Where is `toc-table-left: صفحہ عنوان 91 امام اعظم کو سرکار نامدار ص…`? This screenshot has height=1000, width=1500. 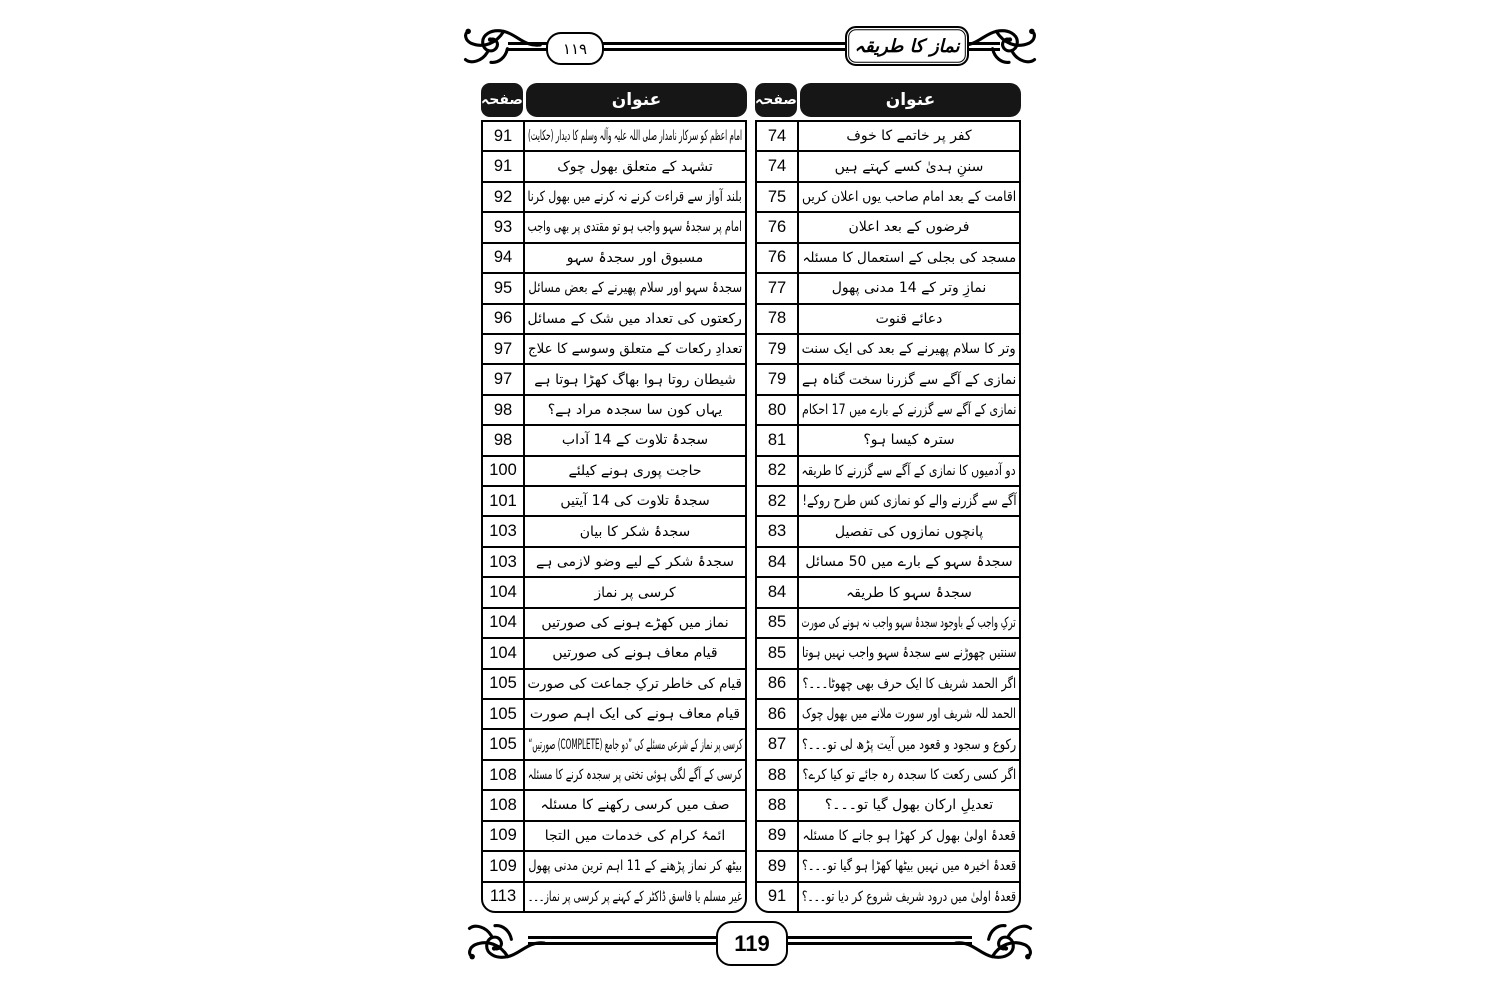 toc-table-left: صفحہ عنوان 91 امام اعظم کو سرکار نامدار ص… is located at coordinates (614, 498).